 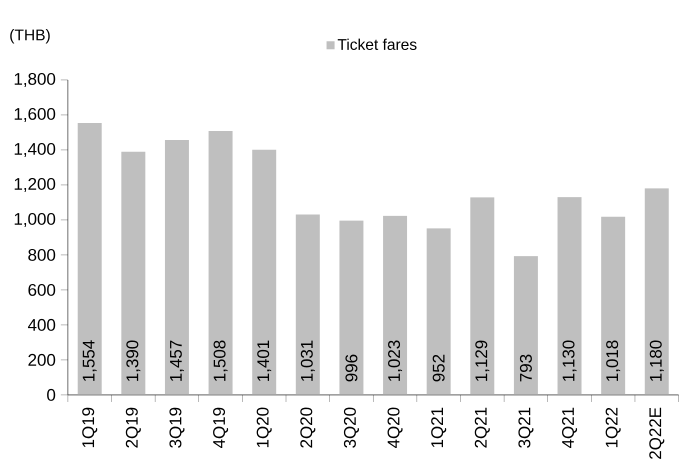 What do you see at coordinates (35, 185) in the screenshot?
I see `y-tick-label: 1,200` at bounding box center [35, 185].